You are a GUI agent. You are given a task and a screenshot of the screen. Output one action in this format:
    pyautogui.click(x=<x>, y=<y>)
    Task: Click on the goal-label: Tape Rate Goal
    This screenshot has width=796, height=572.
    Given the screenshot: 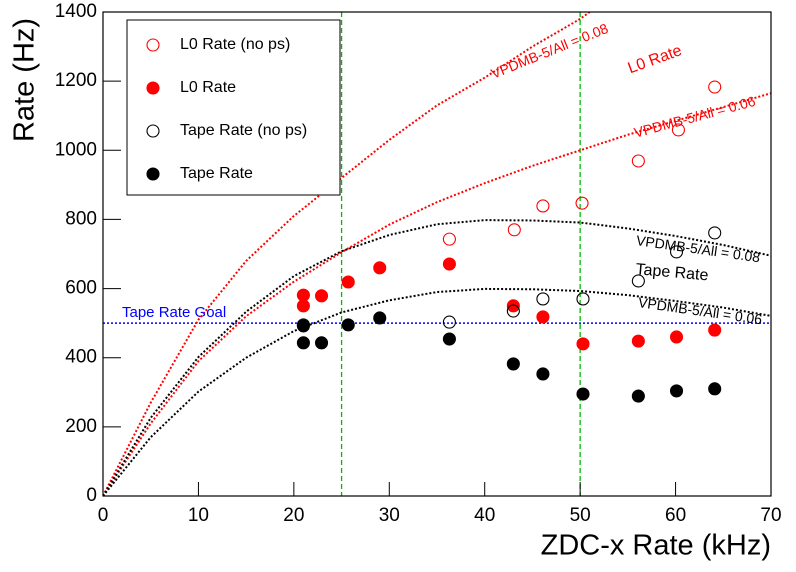 What is the action you would take?
    pyautogui.click(x=174, y=312)
    